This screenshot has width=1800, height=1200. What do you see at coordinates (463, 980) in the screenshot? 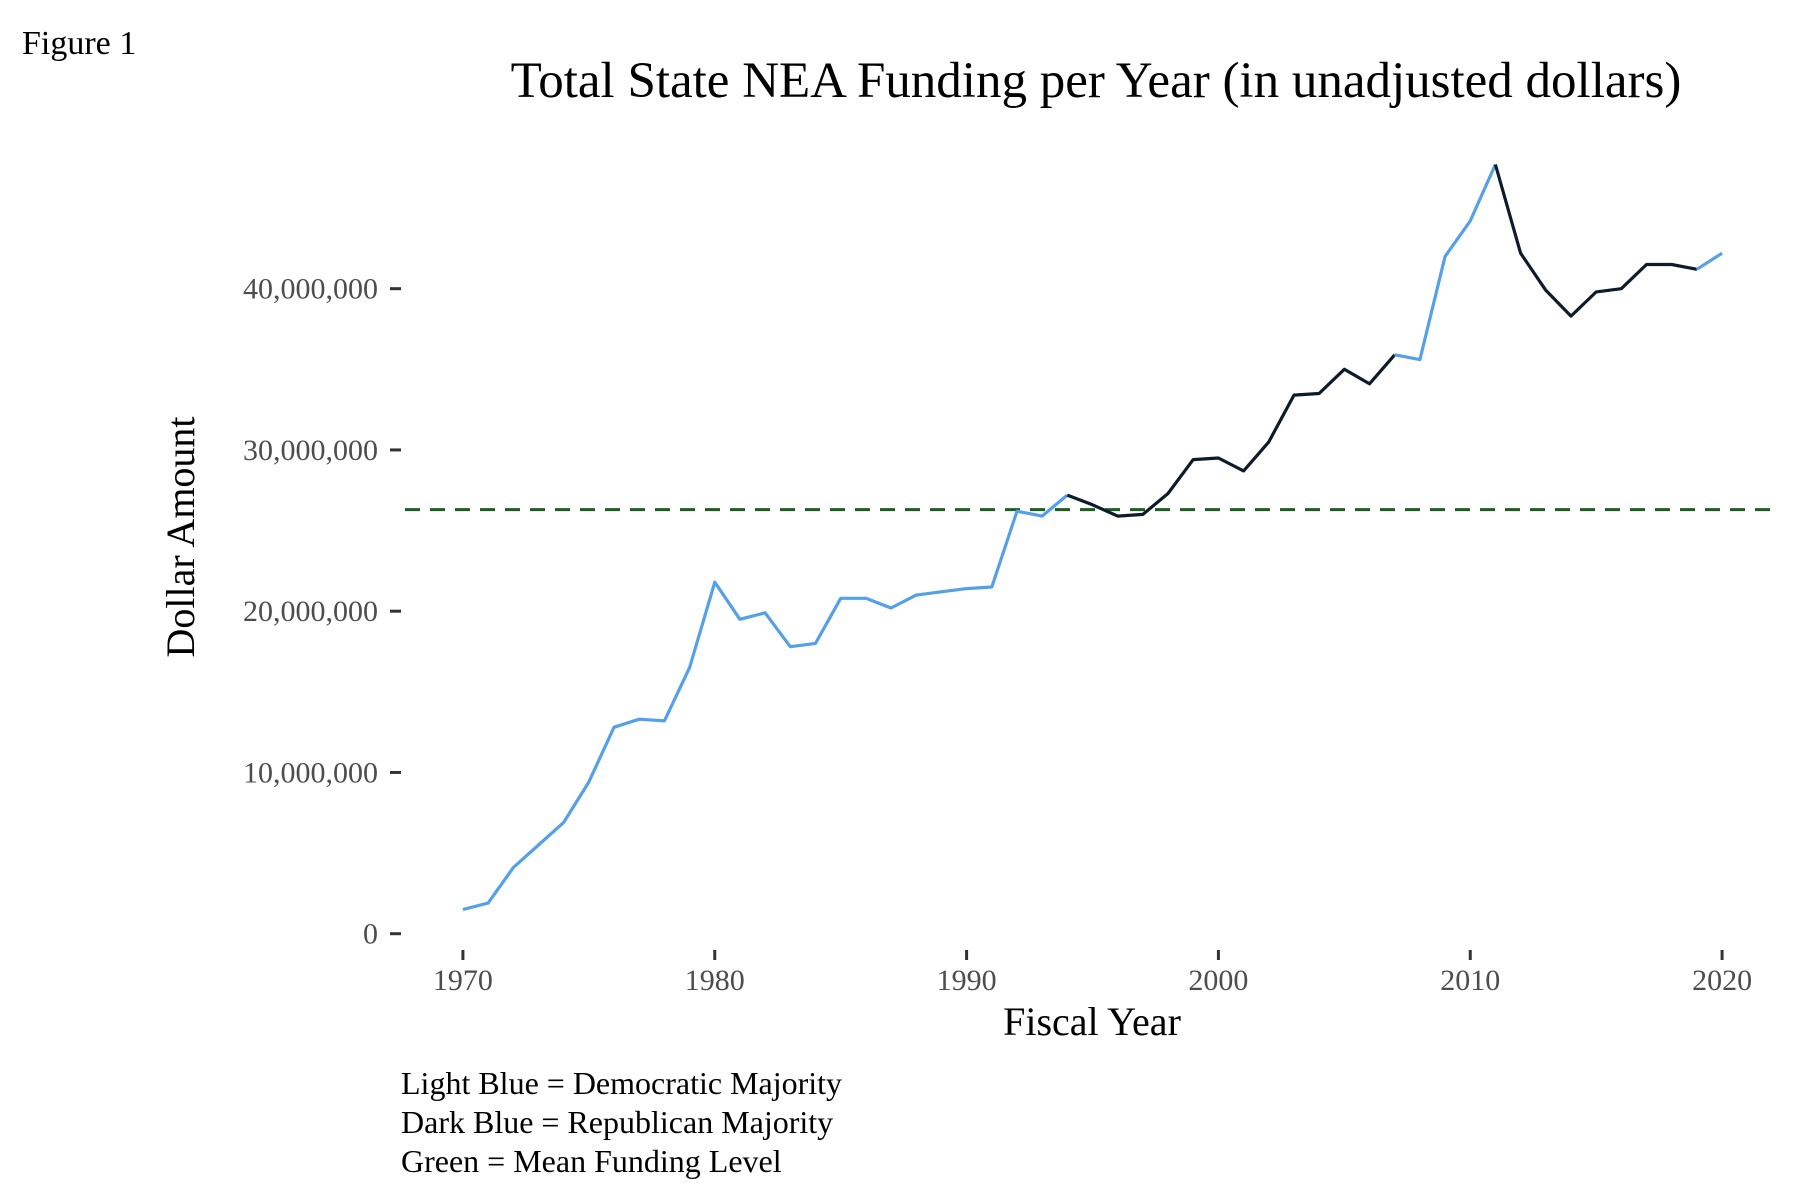
I see `x-tick-label: 1970` at bounding box center [463, 980].